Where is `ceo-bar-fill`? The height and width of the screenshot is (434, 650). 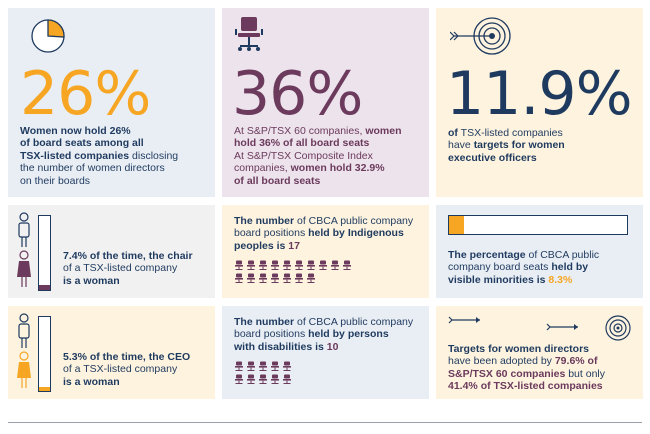
ceo-bar-fill is located at coordinates (44, 389).